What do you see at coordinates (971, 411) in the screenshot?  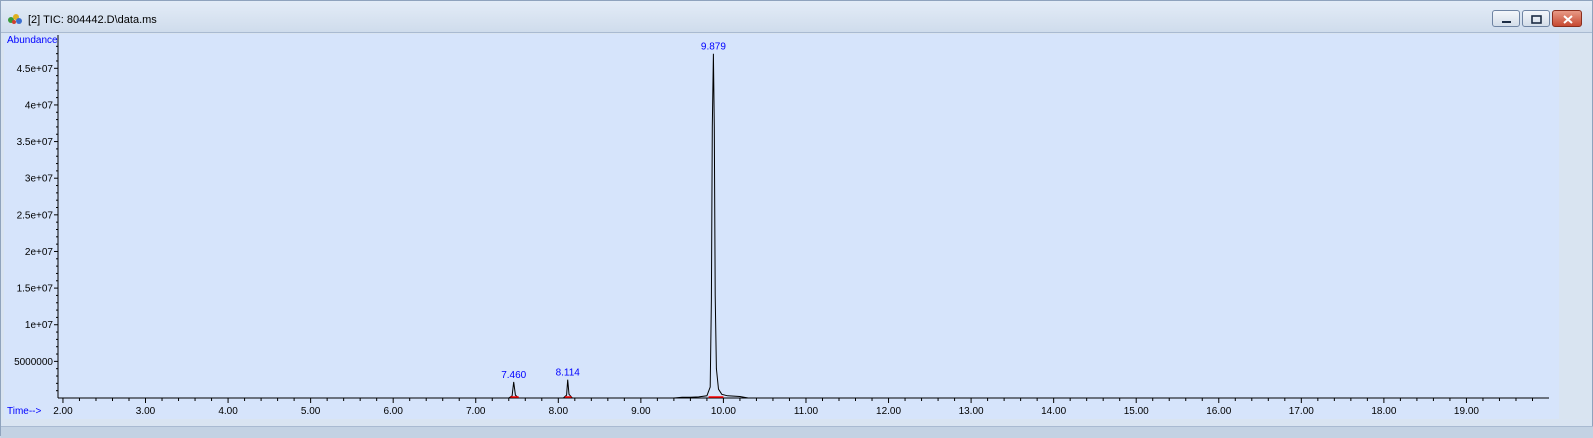 I see `x-tick-label: 13.00` at bounding box center [971, 411].